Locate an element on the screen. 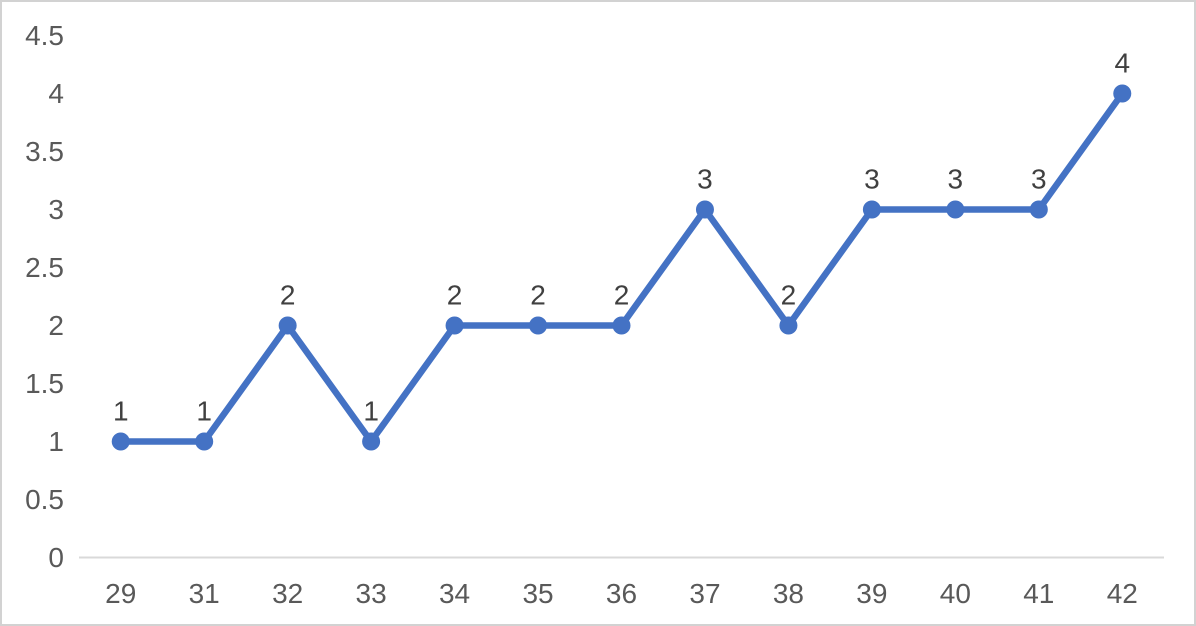  x-tick-label: 31 is located at coordinates (204, 593).